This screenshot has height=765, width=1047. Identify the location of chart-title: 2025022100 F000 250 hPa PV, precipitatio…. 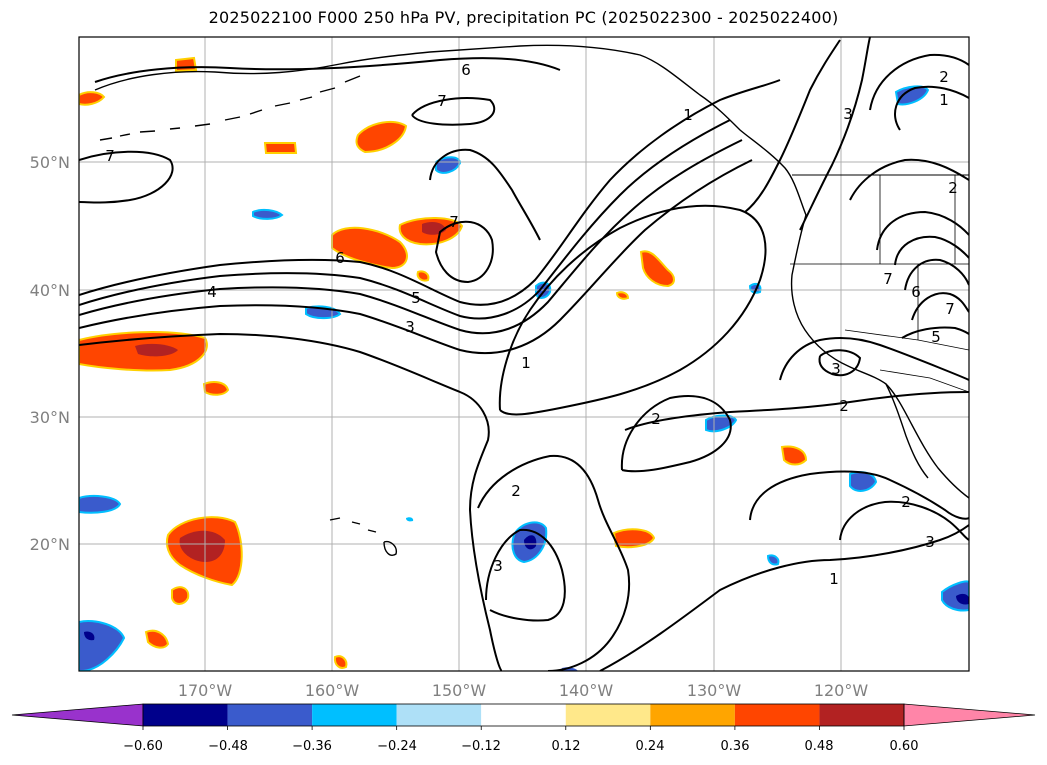
(523, 17).